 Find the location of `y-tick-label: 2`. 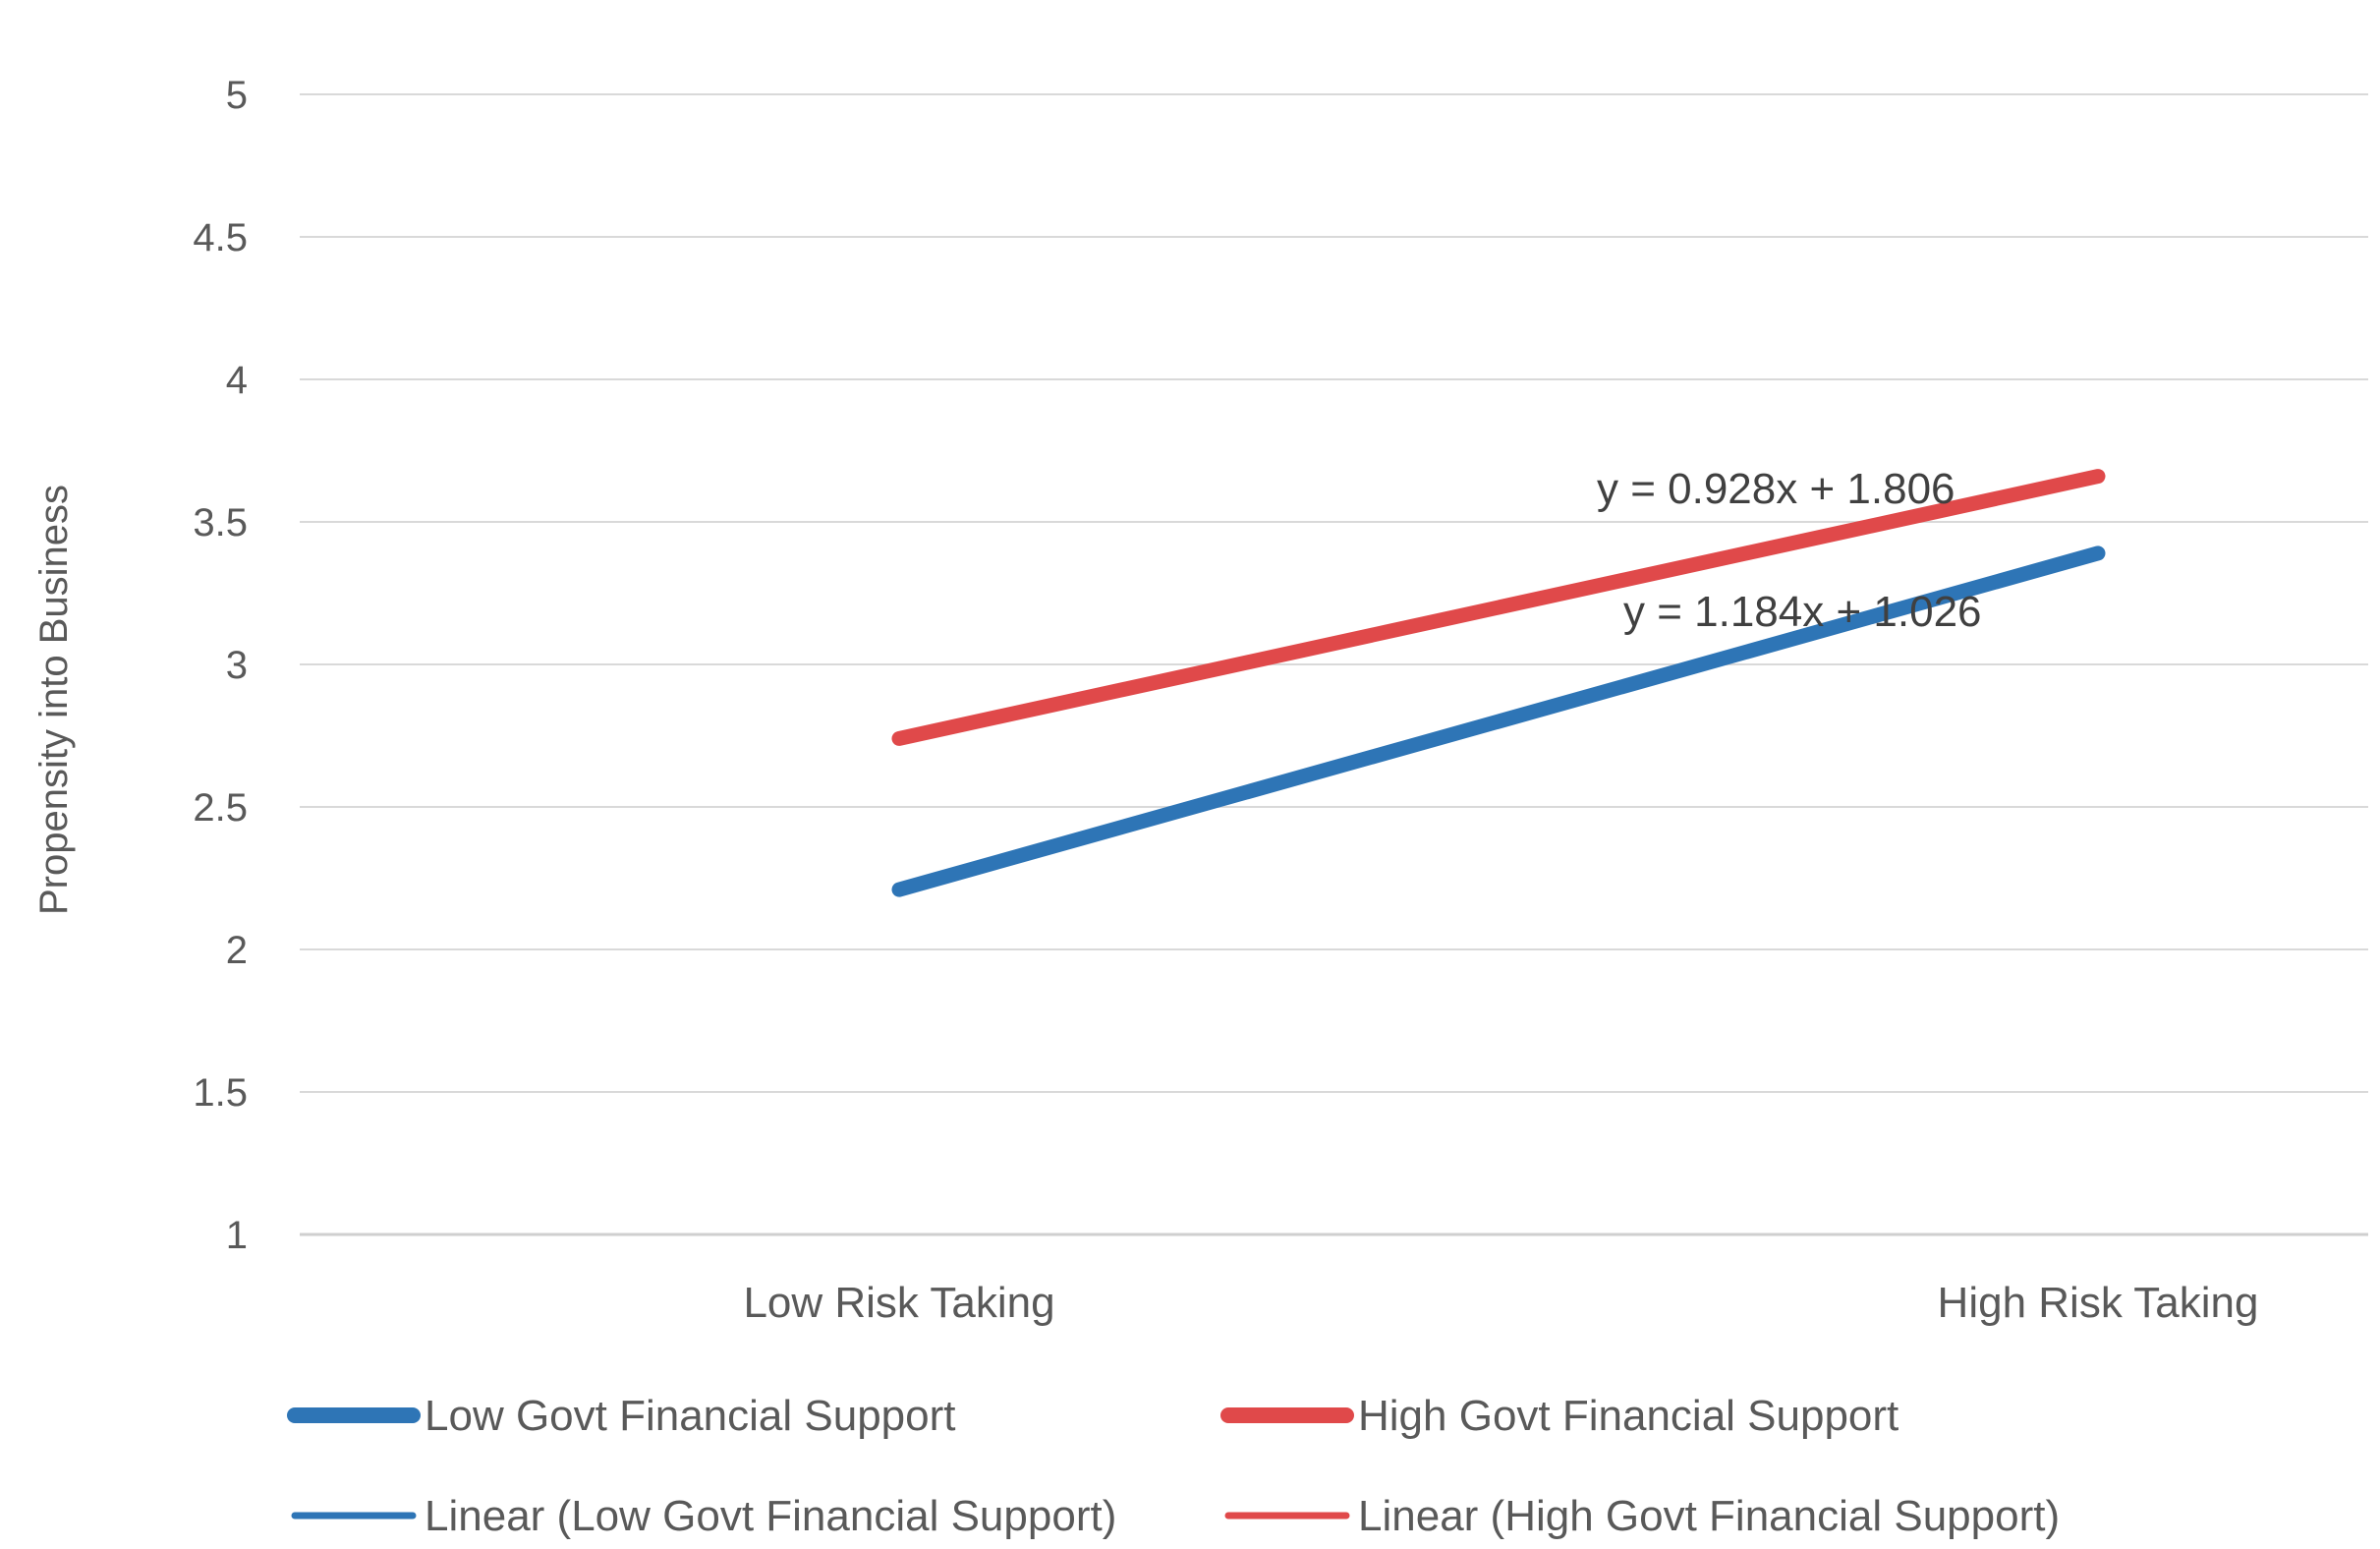

y-tick-label: 2 is located at coordinates (237, 951).